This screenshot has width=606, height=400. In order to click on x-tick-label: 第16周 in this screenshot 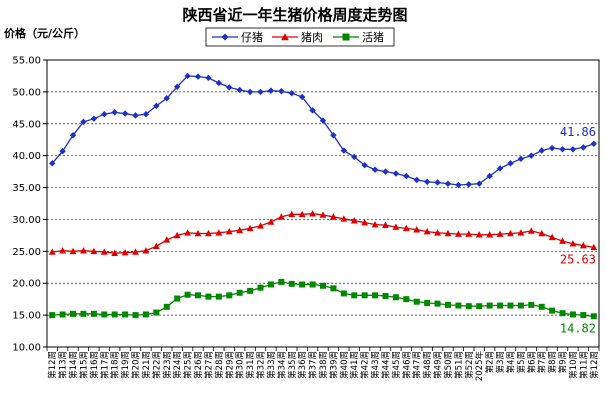, I will do `click(94, 365)`.